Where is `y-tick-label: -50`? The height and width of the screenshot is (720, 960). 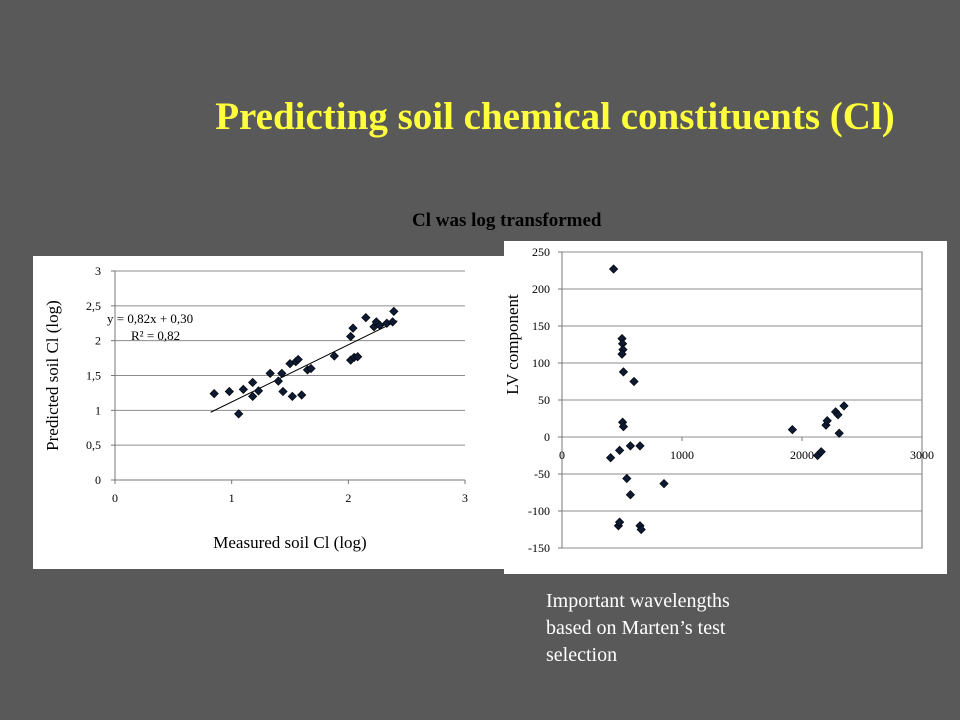 y-tick-label: -50 is located at coordinates (542, 474).